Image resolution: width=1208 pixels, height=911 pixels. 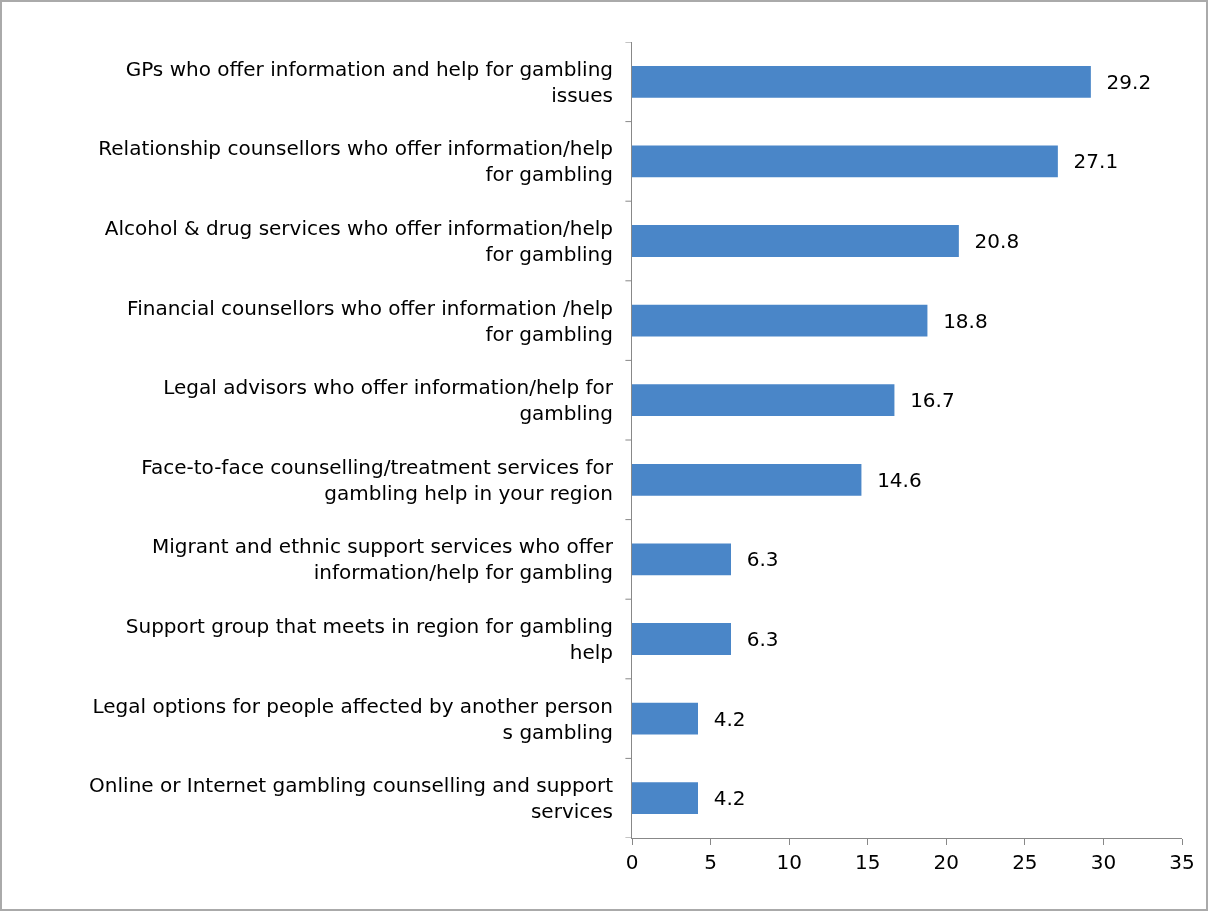 What do you see at coordinates (632, 862) in the screenshot?
I see `x-tick-label: 0` at bounding box center [632, 862].